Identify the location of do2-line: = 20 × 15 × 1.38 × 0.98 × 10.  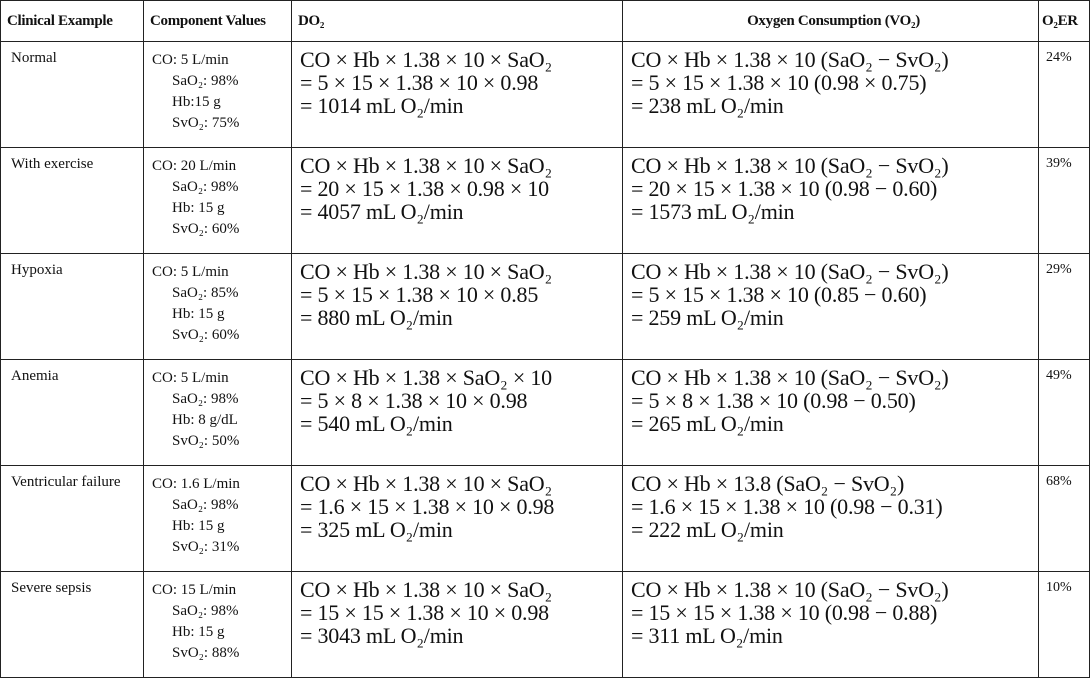
(424, 188).